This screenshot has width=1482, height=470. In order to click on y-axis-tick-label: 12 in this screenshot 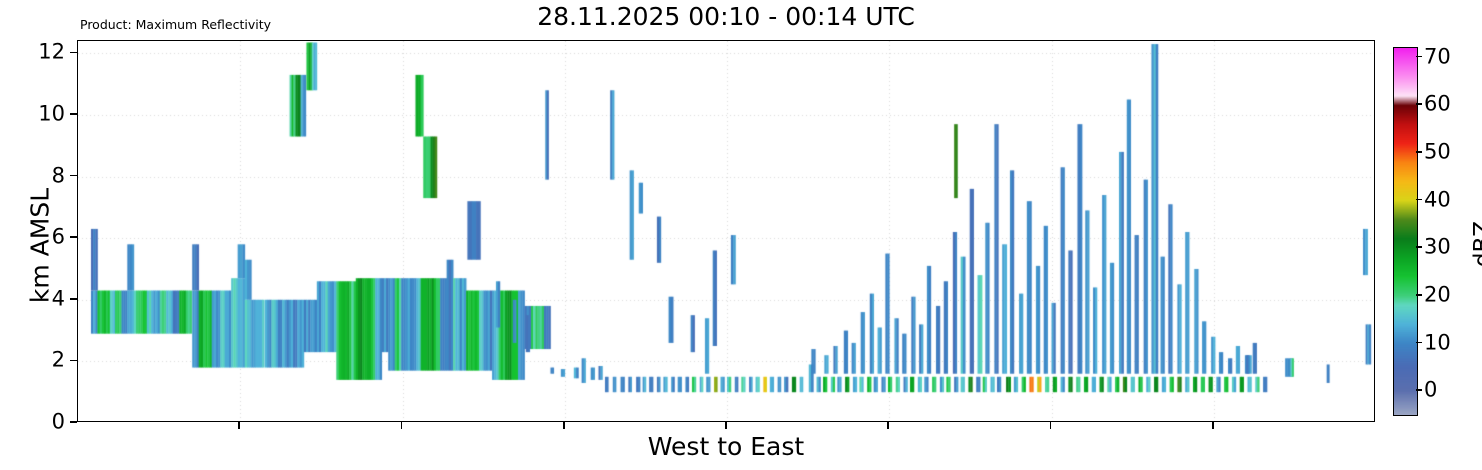, I will do `click(51, 51)`.